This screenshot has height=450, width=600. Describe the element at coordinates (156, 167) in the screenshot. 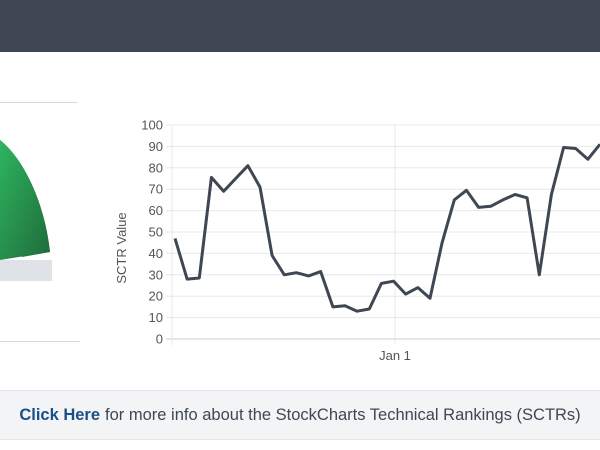

I see `y-tick-label: 80` at that location.